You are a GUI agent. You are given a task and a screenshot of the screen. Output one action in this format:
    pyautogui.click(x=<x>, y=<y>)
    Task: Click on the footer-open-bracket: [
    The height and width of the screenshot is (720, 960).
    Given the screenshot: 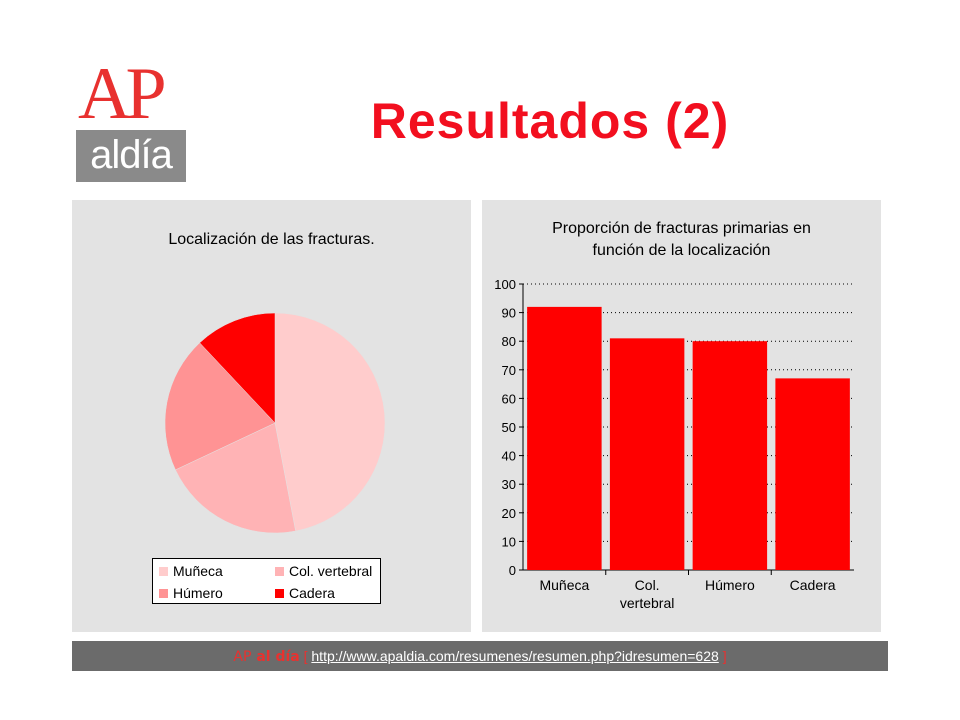 What is the action you would take?
    pyautogui.click(x=305, y=656)
    